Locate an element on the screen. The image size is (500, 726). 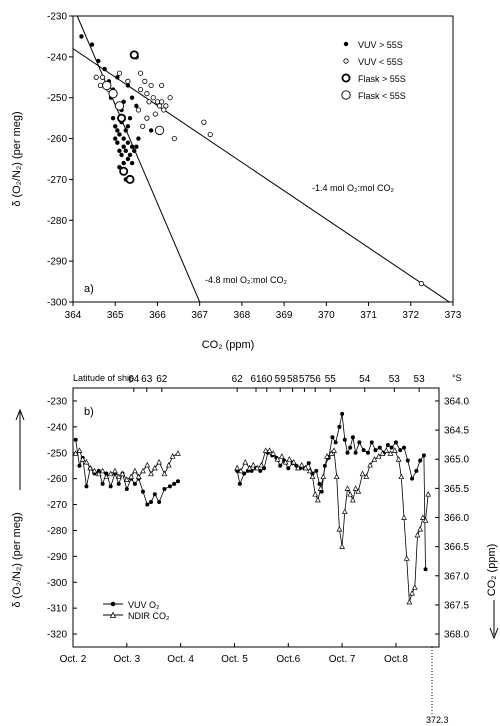
legend-vuv-o2-marker is located at coordinates (113, 604).